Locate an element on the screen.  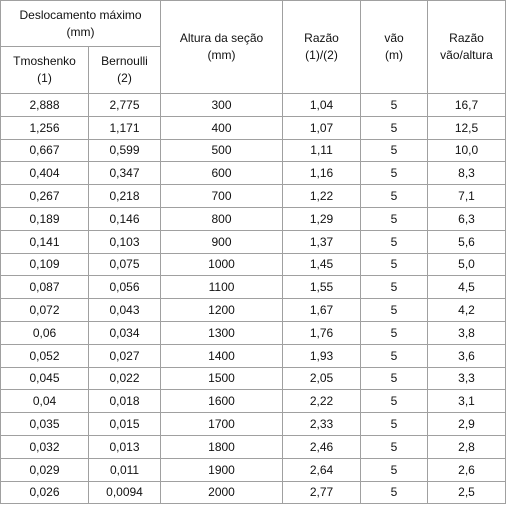
table-cell: 2,888 is located at coordinates (44, 105).